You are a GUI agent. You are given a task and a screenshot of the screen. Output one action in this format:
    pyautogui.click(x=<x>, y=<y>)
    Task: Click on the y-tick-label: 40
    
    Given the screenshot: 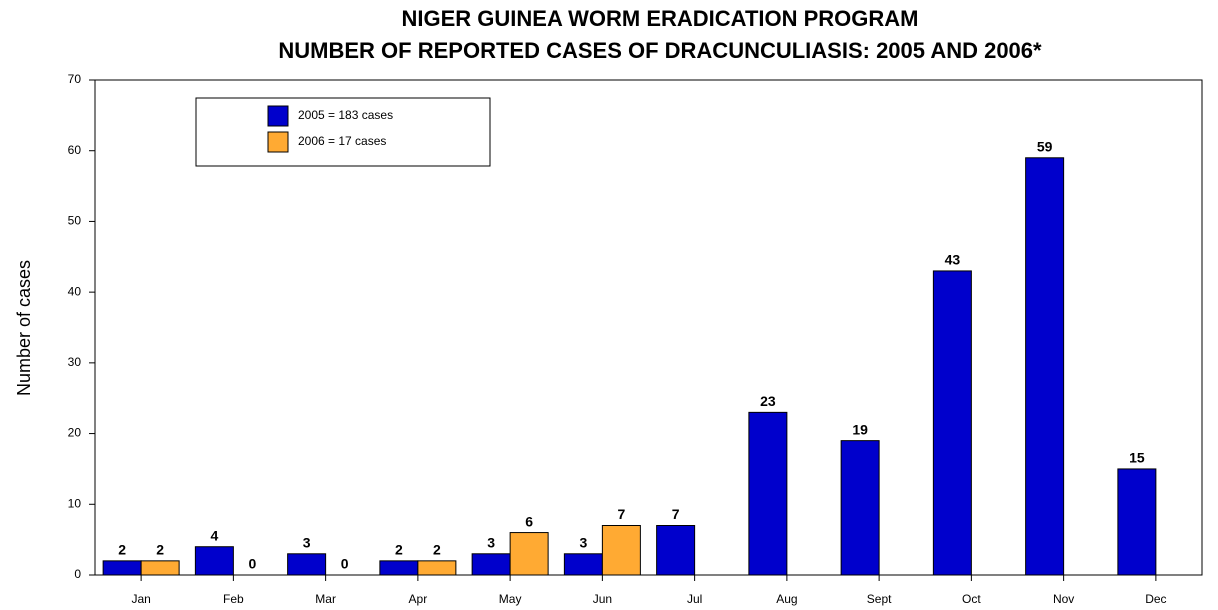 What is the action you would take?
    pyautogui.click(x=75, y=291)
    